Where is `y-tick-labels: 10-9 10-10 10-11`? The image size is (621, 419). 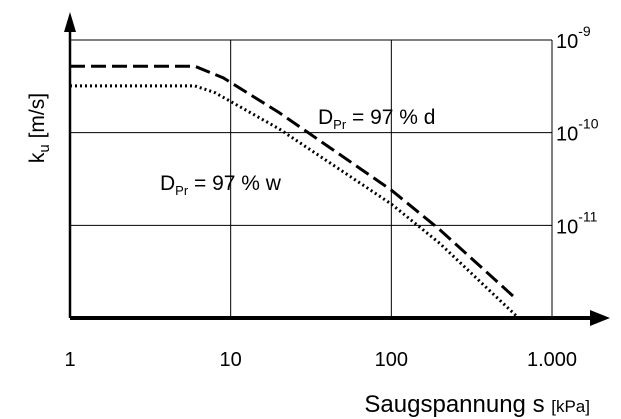 y-tick-labels: 10-9 10-10 10-11 is located at coordinates (577, 130).